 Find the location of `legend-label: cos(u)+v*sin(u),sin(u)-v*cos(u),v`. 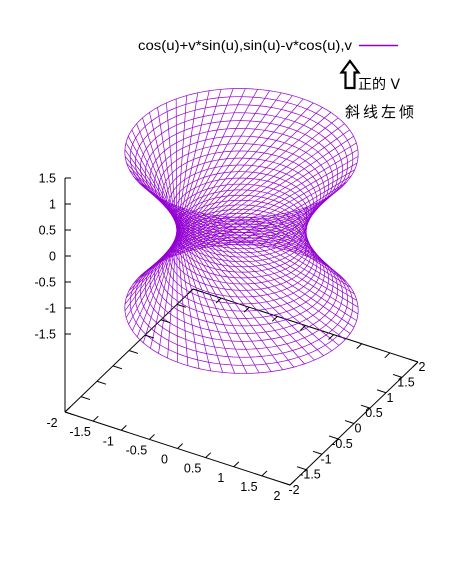

legend-label: cos(u)+v*sin(u),sin(u)-v*cos(u),v is located at coordinates (245, 45).